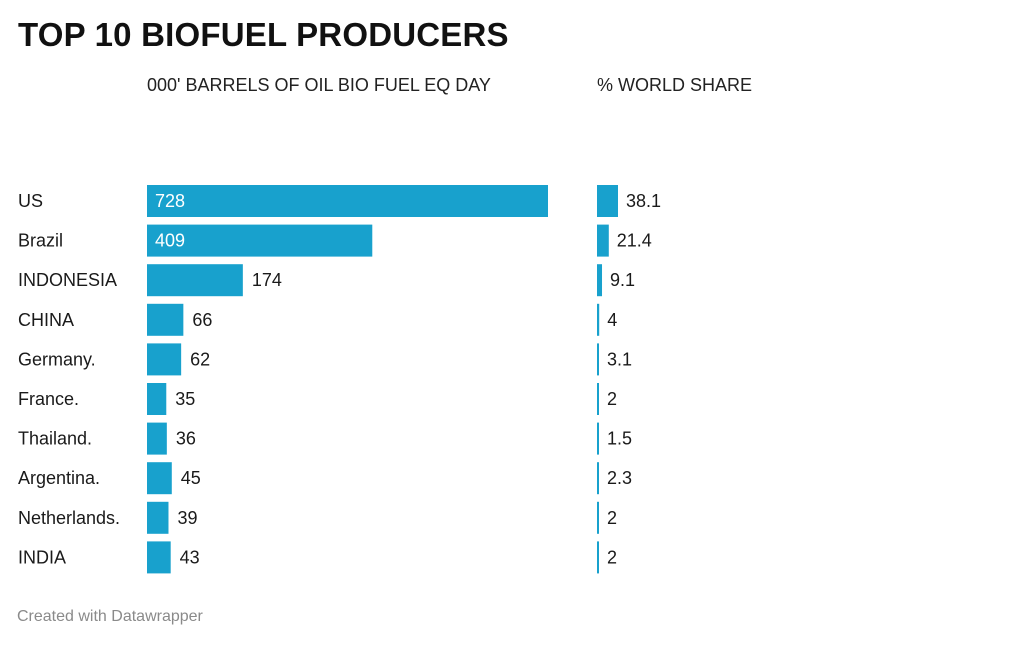 The height and width of the screenshot is (646, 1024). Describe the element at coordinates (619, 359) in the screenshot. I see `world-share-value-label: 3.1` at that location.